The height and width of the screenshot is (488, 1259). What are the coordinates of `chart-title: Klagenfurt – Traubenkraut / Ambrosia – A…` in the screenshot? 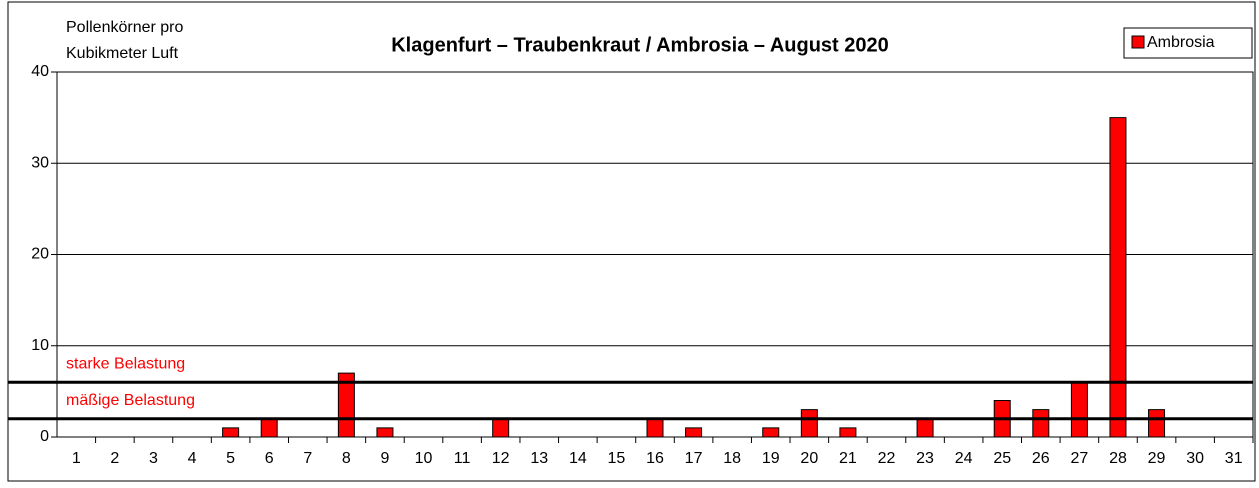 It's located at (640, 45).